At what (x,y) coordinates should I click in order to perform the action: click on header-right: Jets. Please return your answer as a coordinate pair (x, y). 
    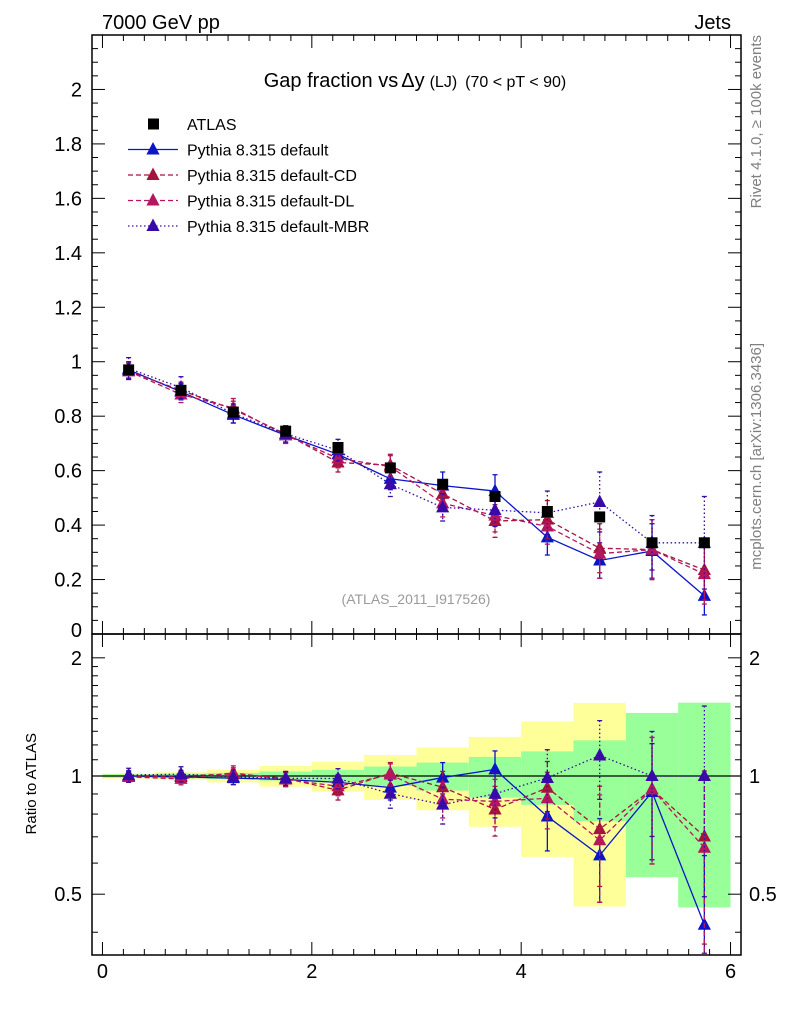
    Looking at the image, I should click on (712, 23).